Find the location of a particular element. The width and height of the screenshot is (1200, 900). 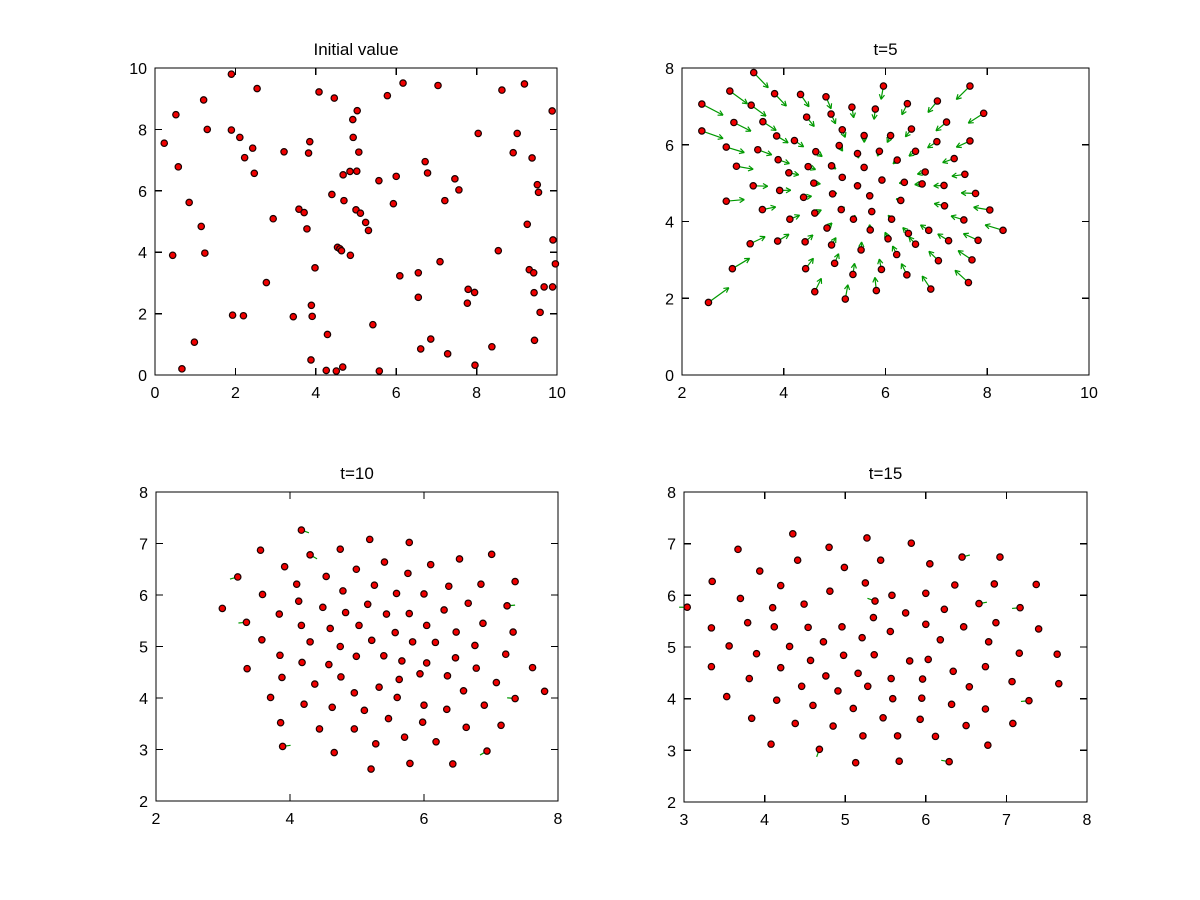

plot-box is located at coordinates (357, 646).